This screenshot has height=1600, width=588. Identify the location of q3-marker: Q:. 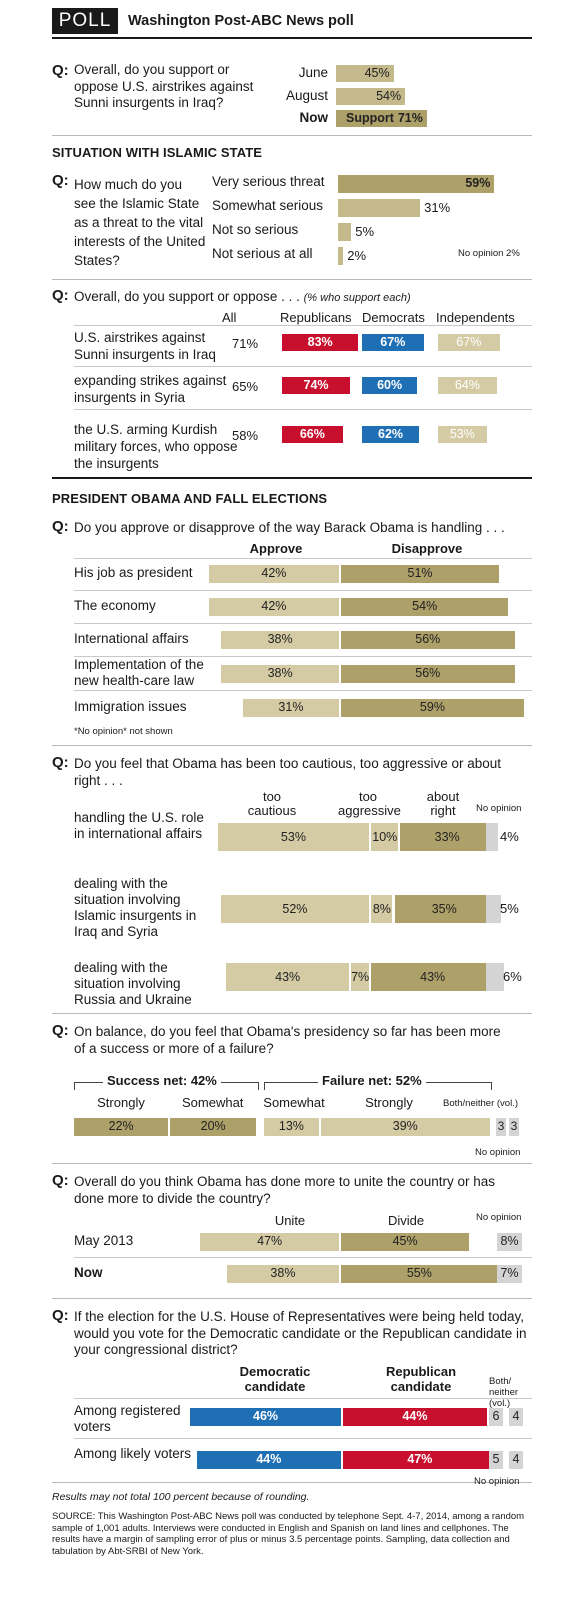
(60, 295).